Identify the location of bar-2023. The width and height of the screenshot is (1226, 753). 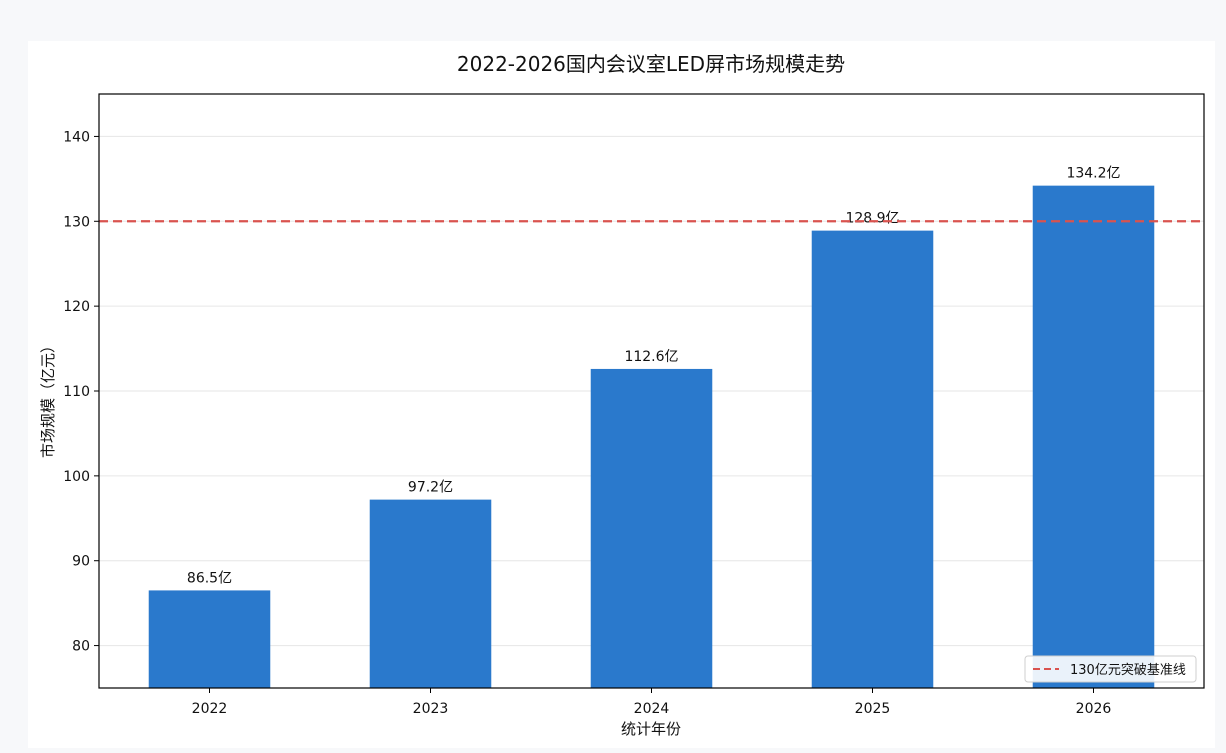
(430, 593).